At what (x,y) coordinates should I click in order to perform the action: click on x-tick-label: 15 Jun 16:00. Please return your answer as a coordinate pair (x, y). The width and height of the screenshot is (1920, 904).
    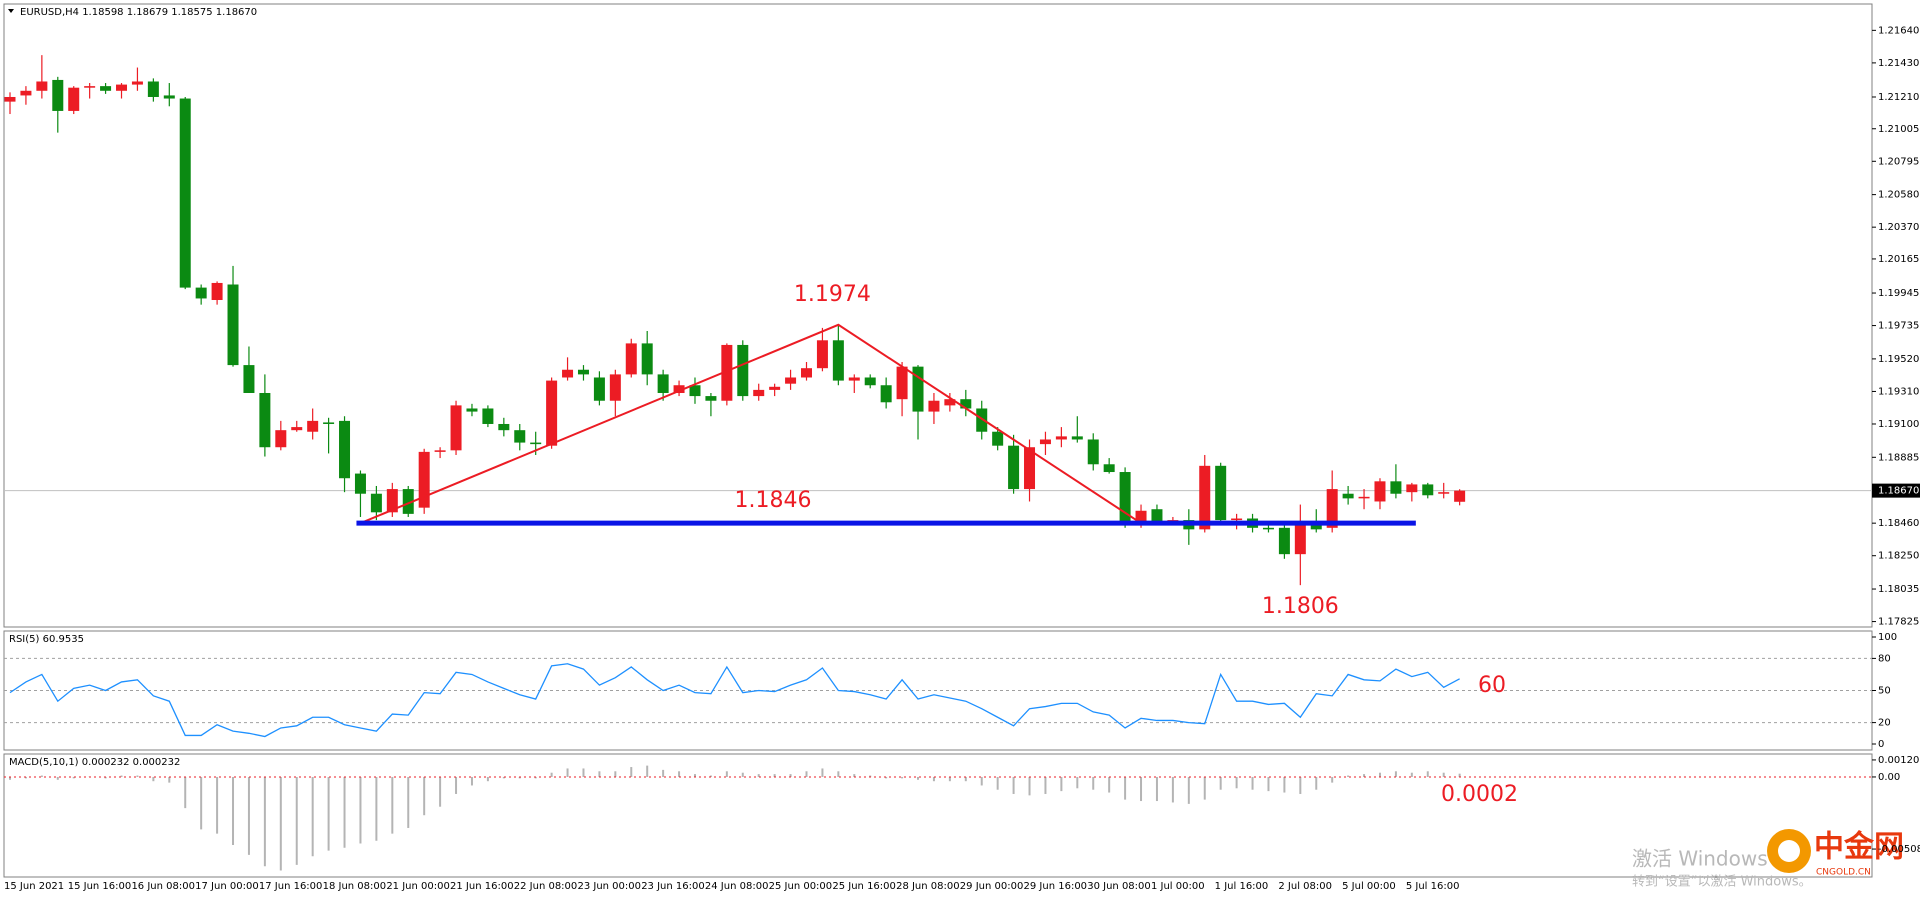
    Looking at the image, I should click on (100, 886).